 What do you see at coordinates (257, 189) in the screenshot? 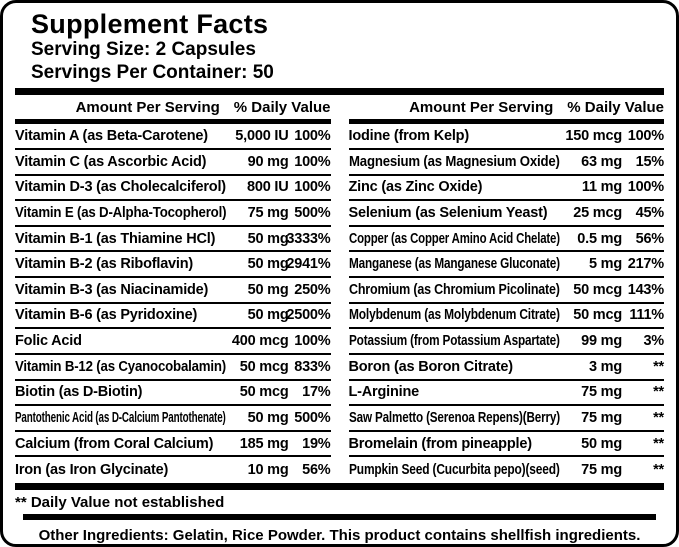
I see `nutrient-amount: 800 IU` at bounding box center [257, 189].